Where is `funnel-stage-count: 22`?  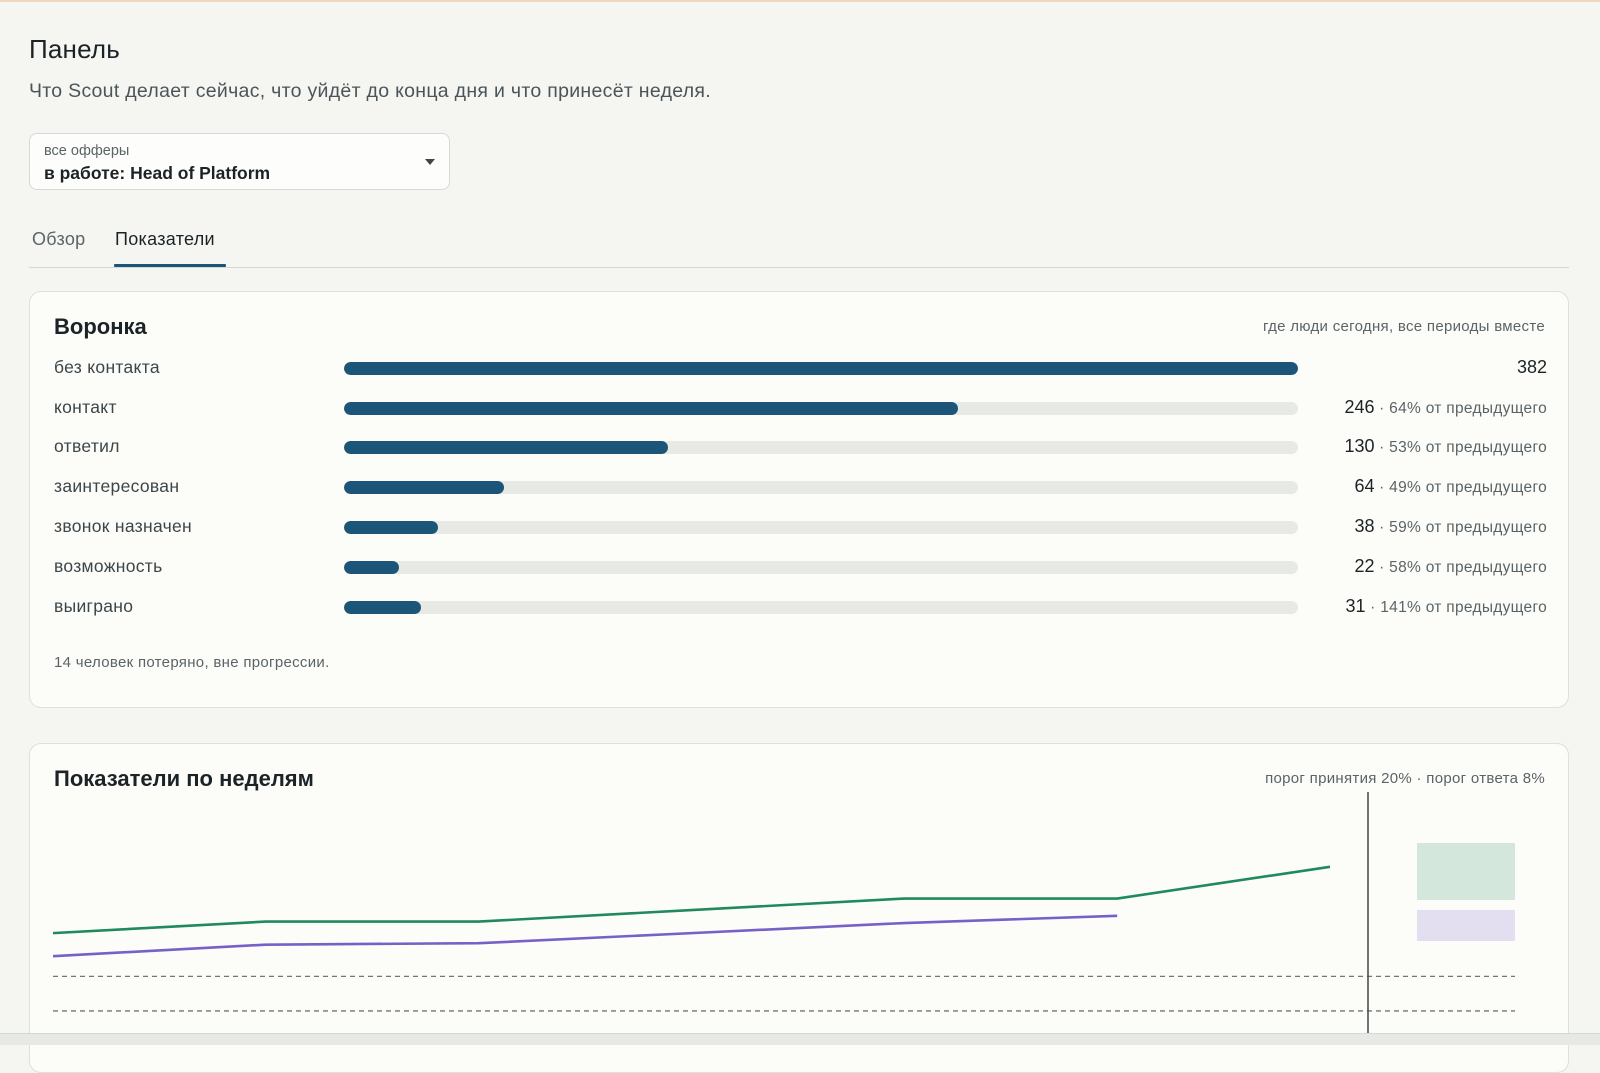
funnel-stage-count: 22 is located at coordinates (1364, 566).